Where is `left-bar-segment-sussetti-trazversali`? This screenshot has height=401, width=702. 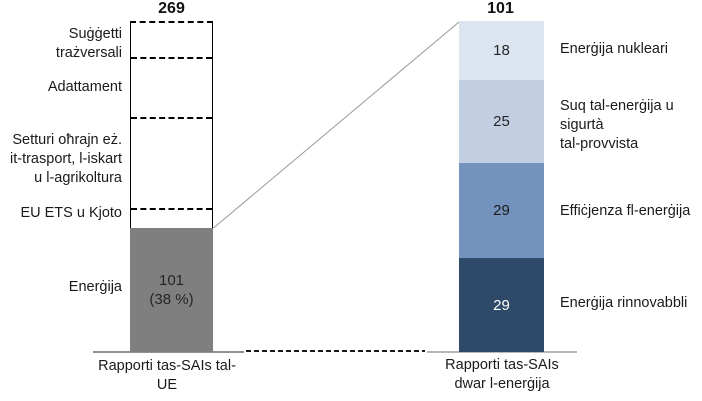 left-bar-segment-sussetti-trazversali is located at coordinates (171, 41).